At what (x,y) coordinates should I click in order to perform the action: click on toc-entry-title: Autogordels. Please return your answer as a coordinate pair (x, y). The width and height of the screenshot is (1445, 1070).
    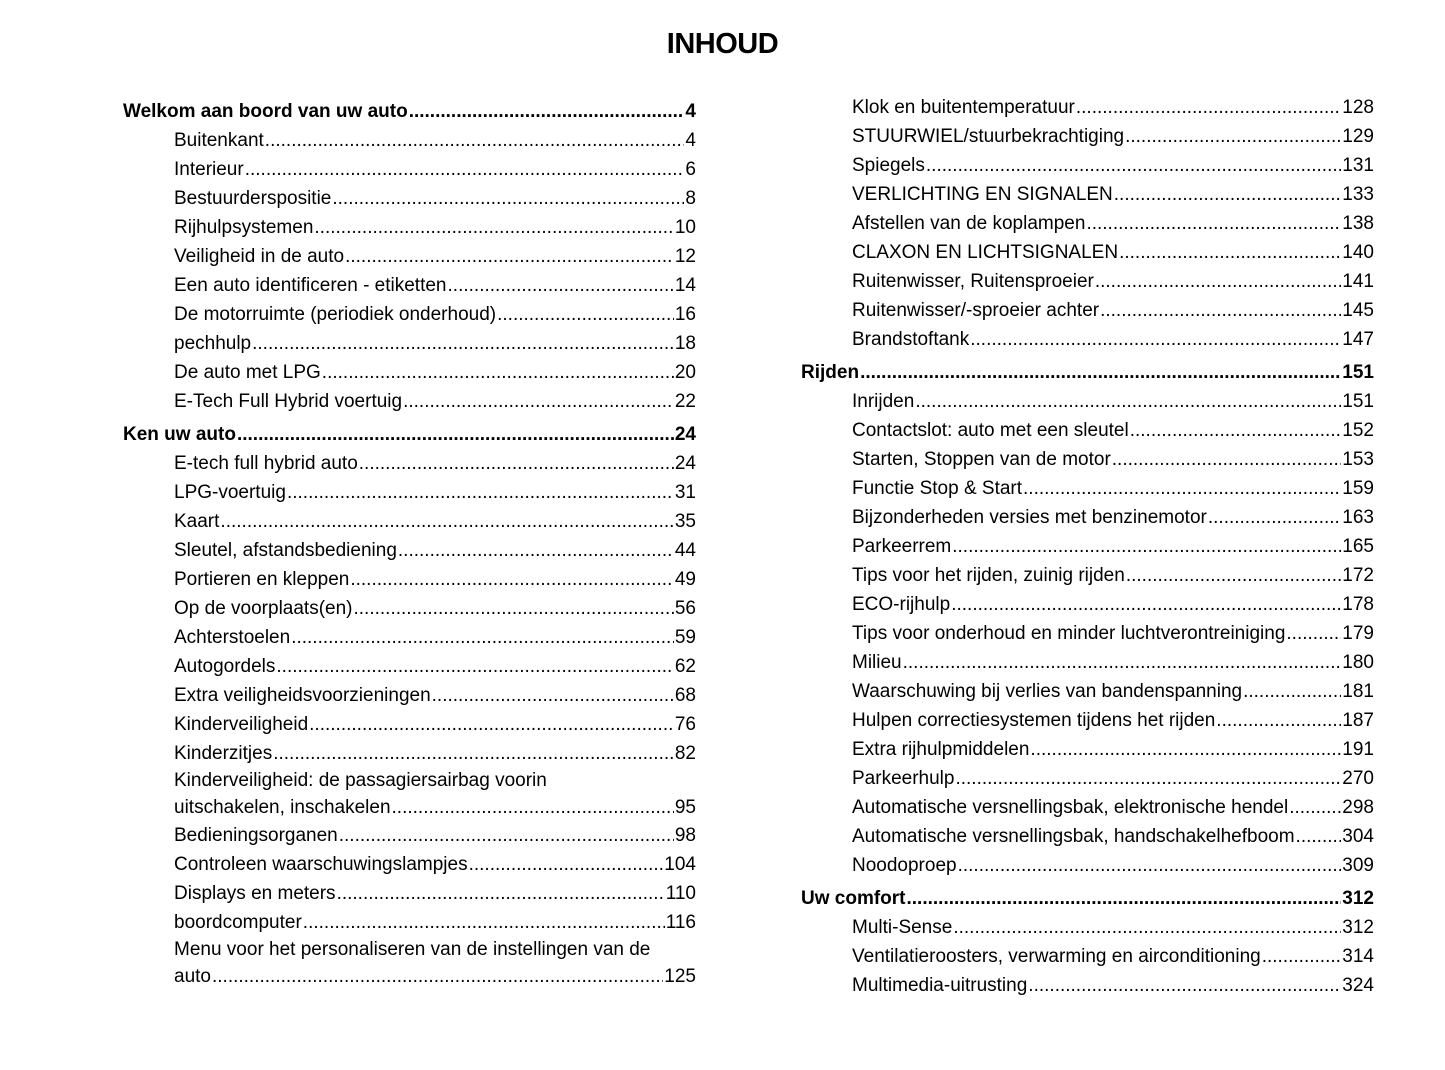
    Looking at the image, I should click on (225, 666).